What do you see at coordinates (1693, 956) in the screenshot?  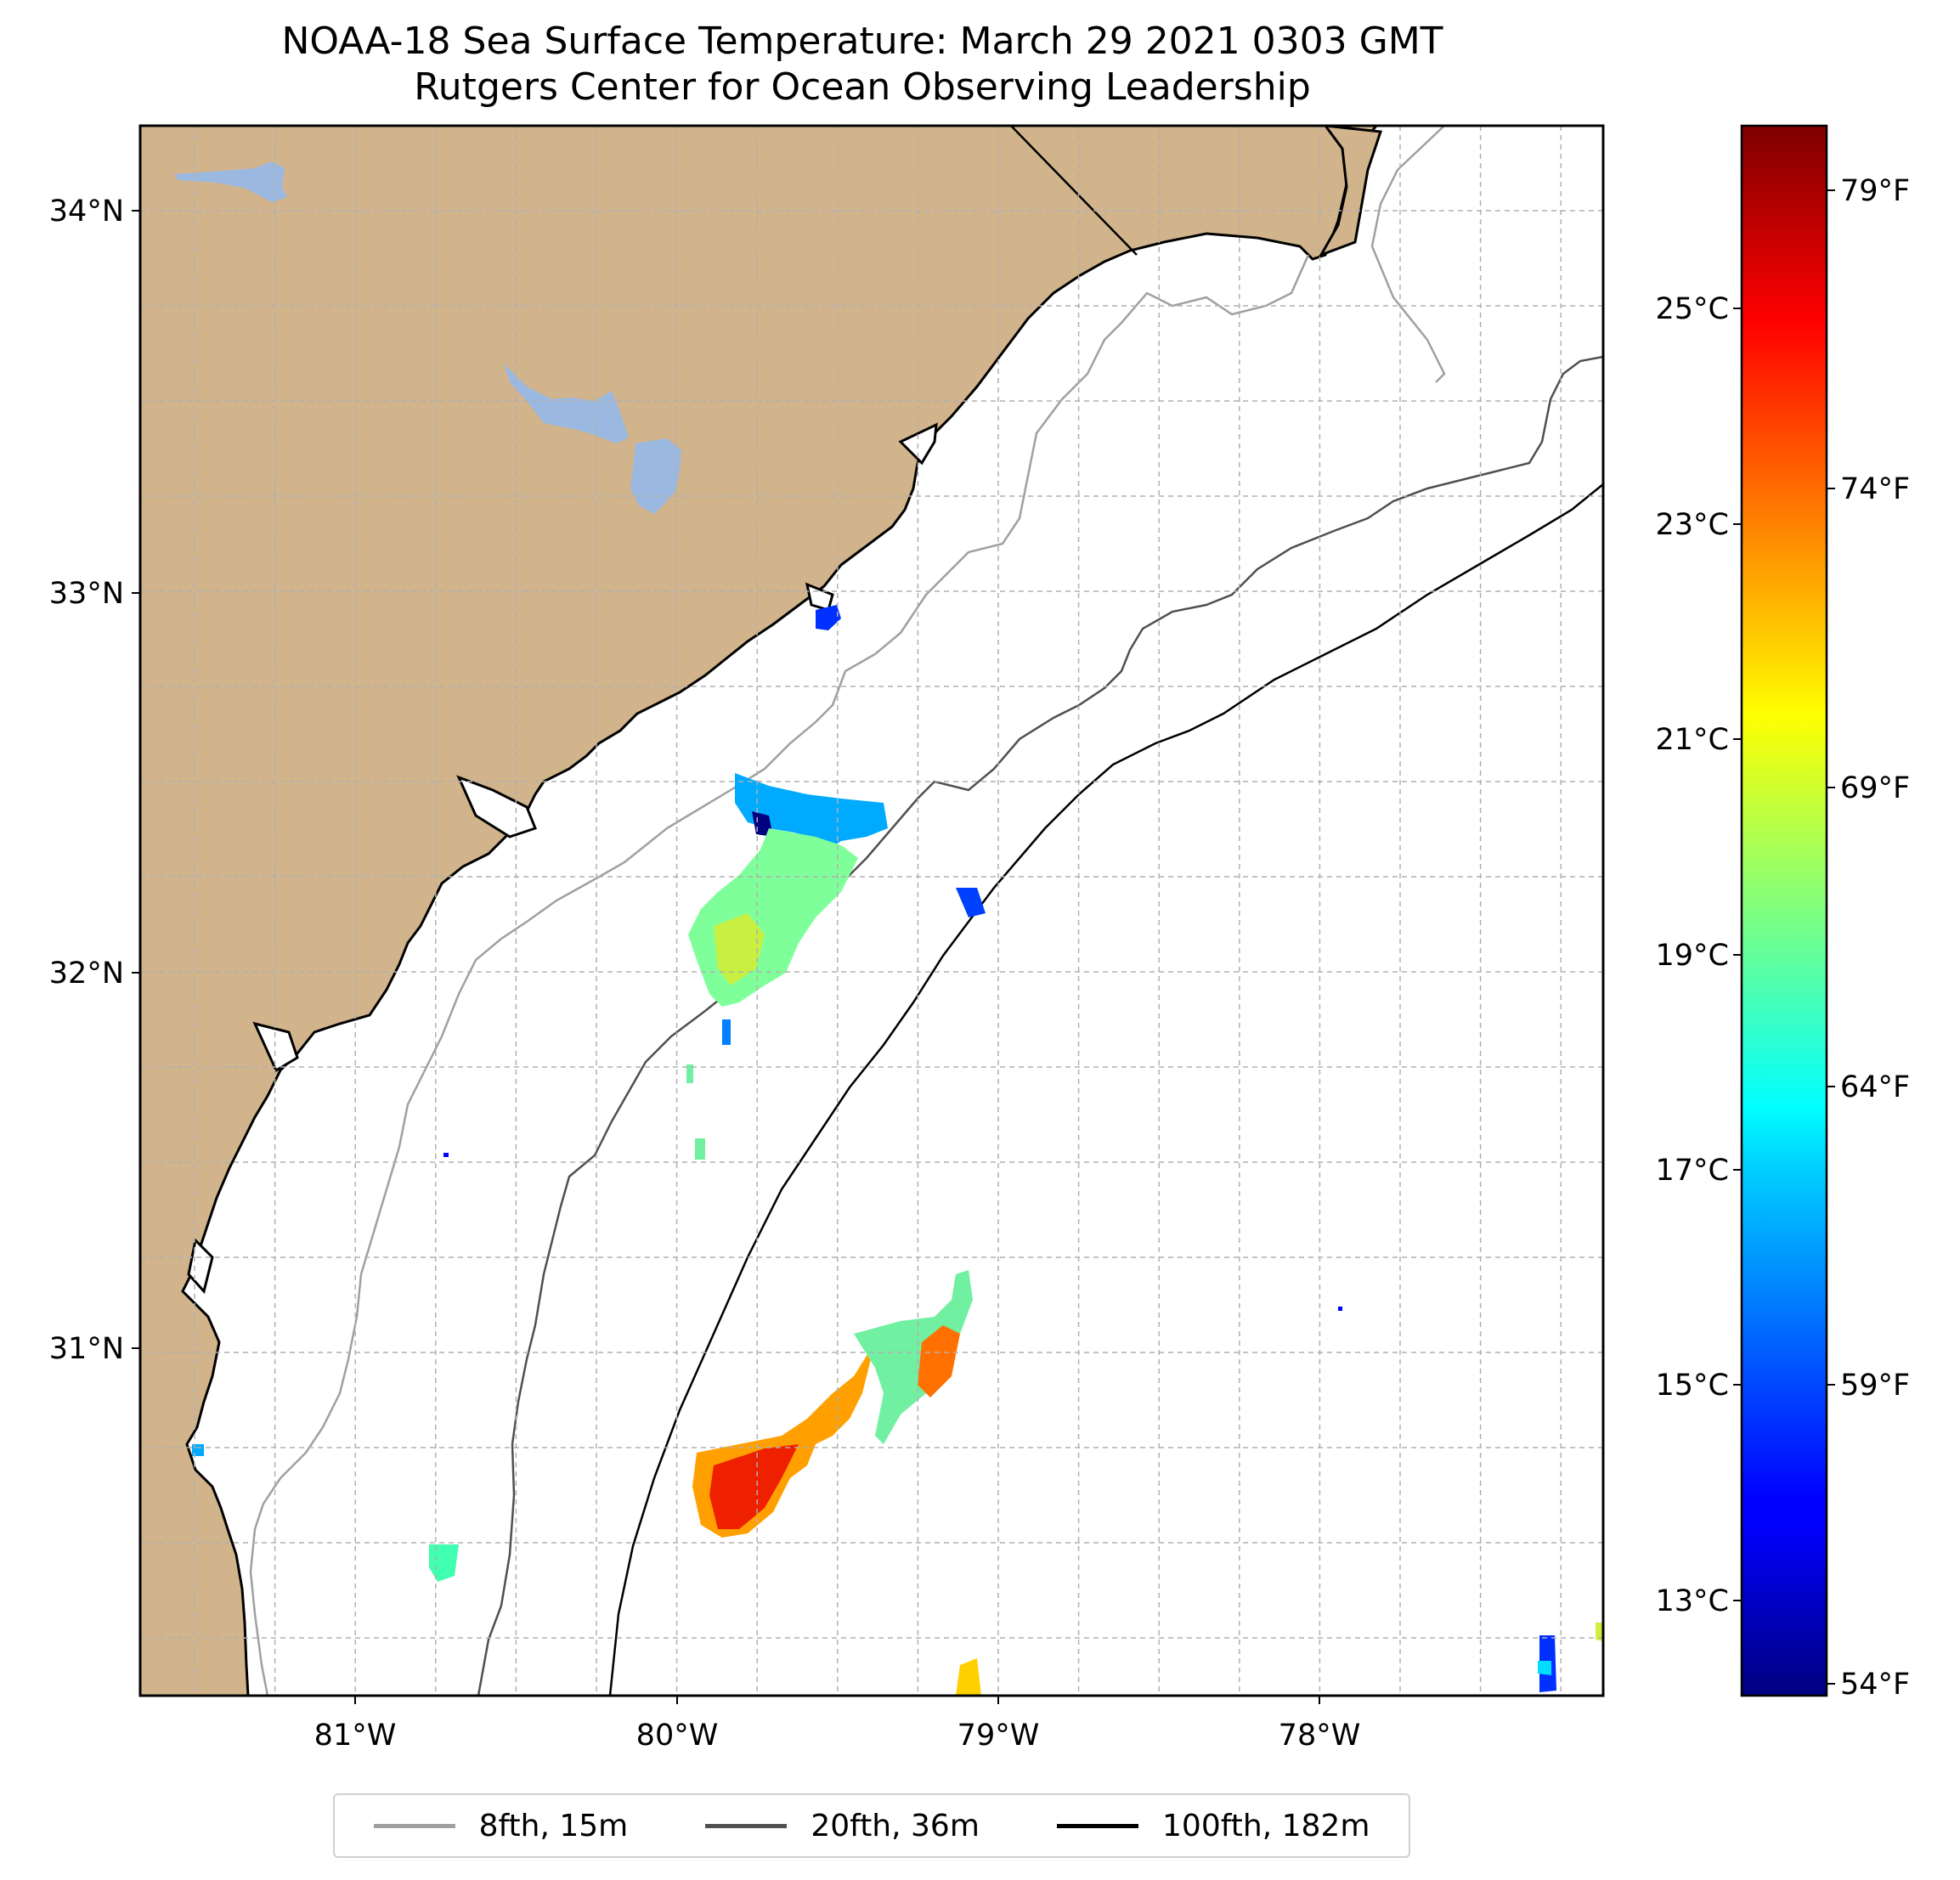 I see `celsius-label: 19°C` at bounding box center [1693, 956].